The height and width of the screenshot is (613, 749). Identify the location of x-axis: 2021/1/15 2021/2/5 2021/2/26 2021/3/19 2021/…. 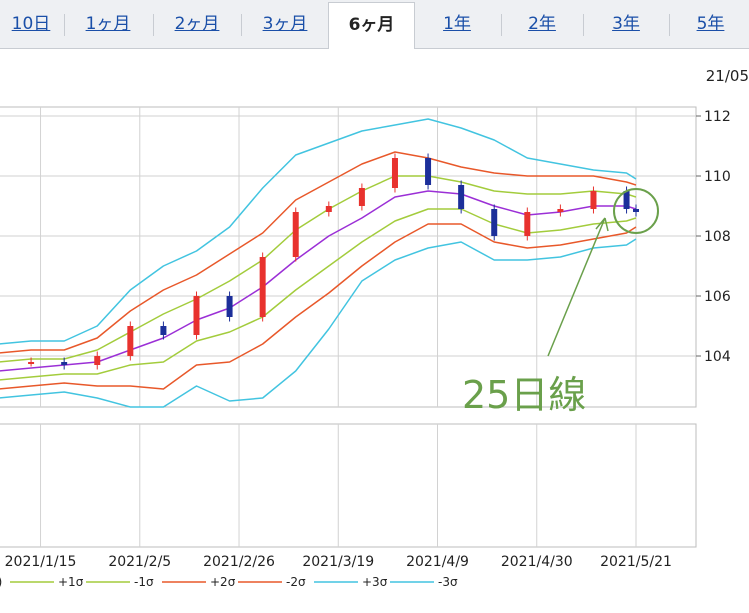
(338, 562).